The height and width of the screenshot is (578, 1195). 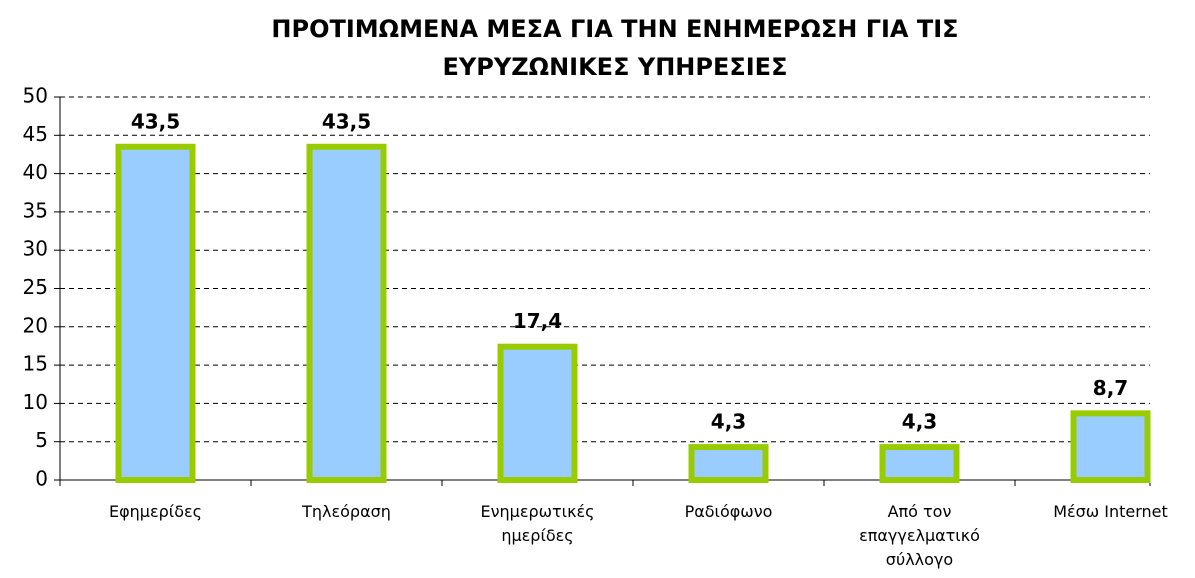 I want to click on x-tick-label: Μέσω Internet, so click(x=1110, y=511).